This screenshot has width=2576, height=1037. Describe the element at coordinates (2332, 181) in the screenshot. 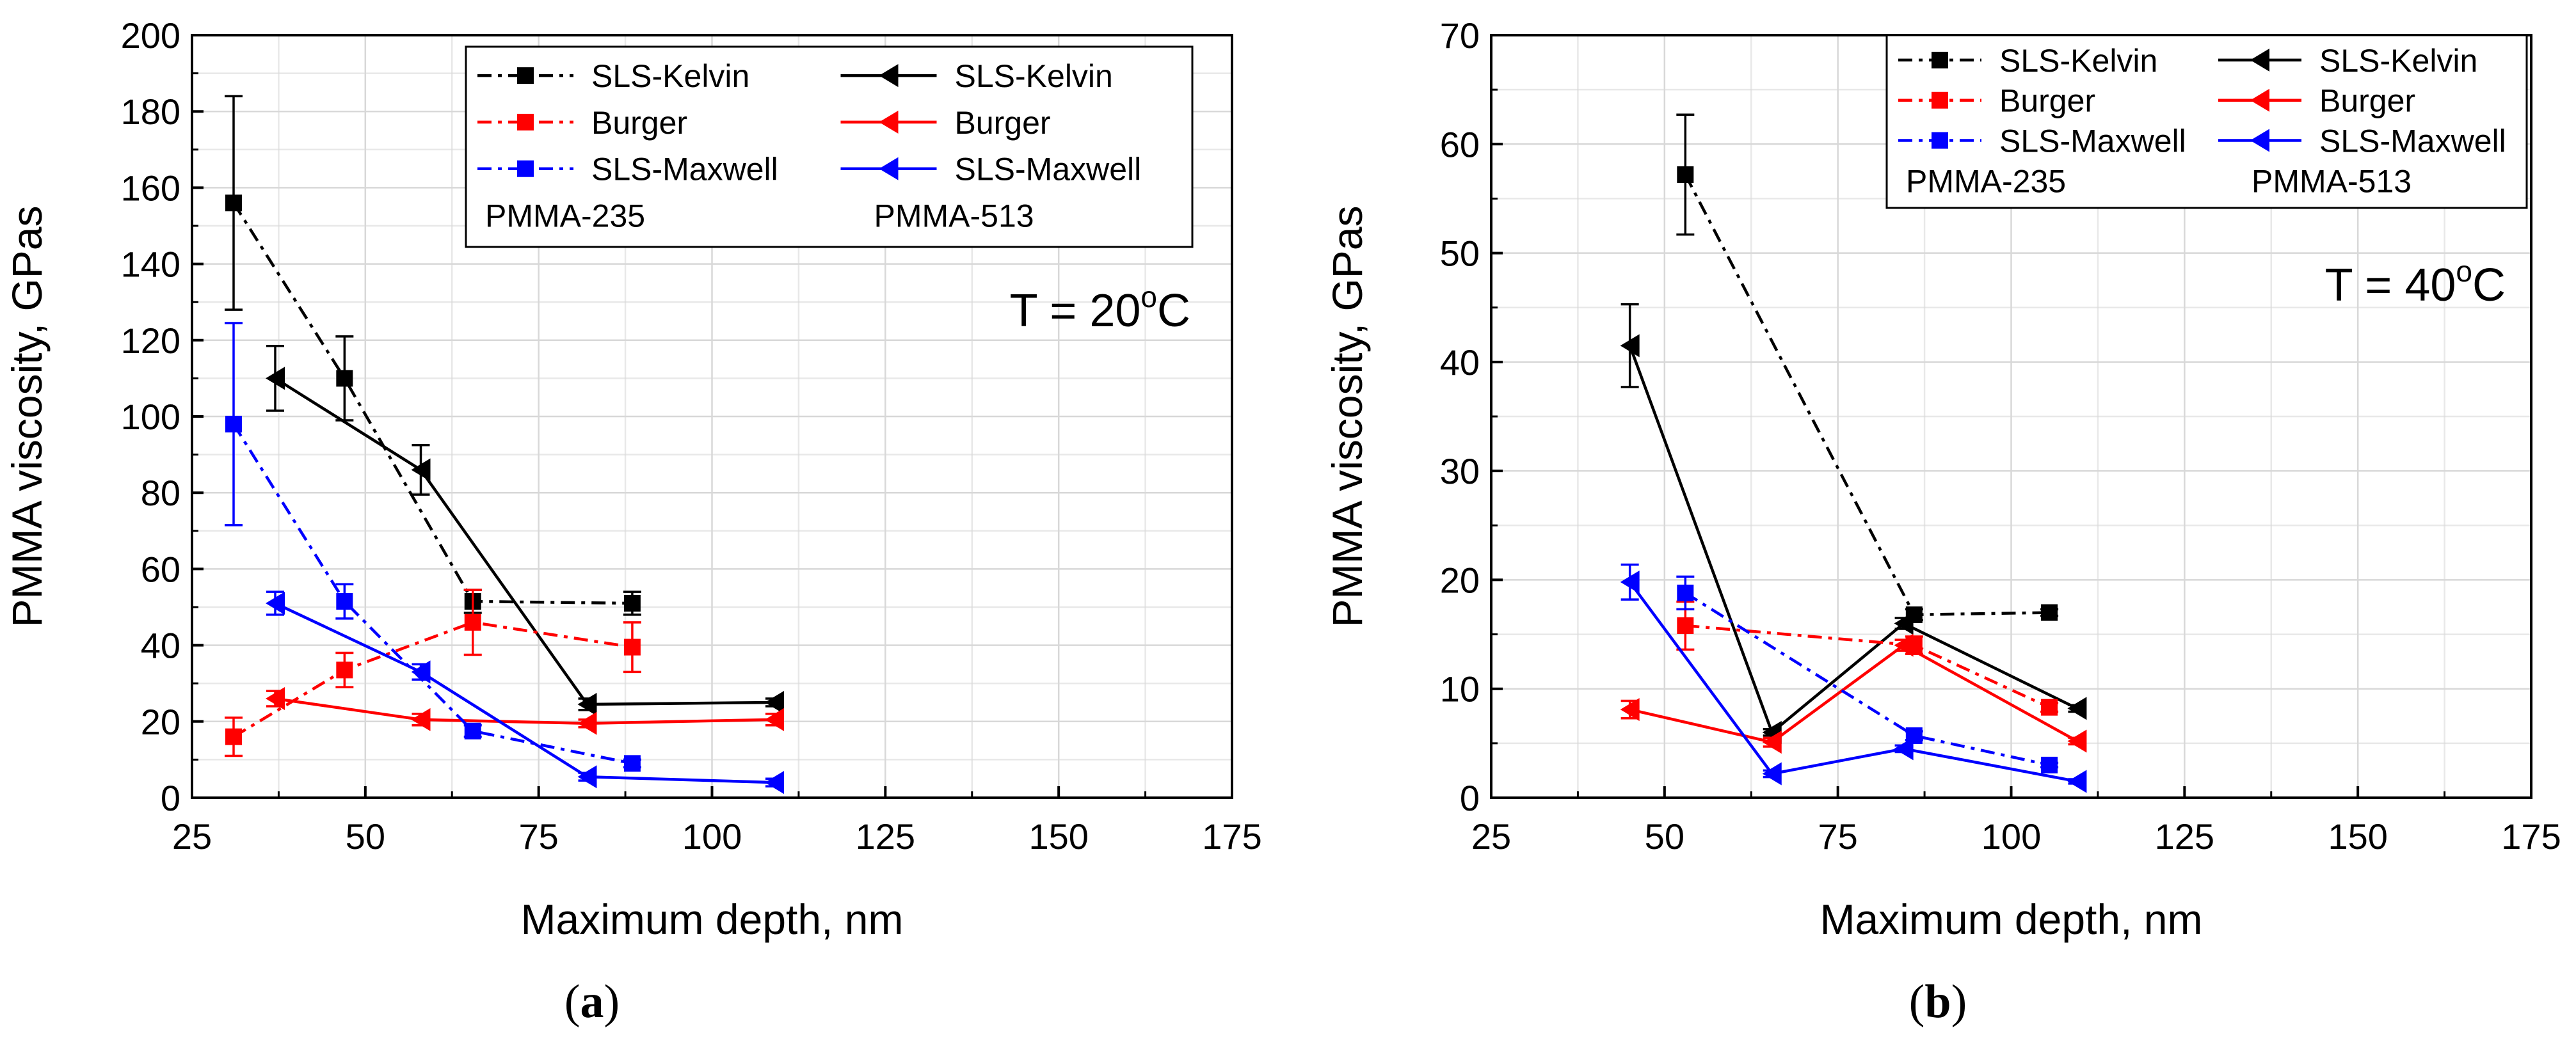

I see `legend-group-label: PMMA-513` at that location.